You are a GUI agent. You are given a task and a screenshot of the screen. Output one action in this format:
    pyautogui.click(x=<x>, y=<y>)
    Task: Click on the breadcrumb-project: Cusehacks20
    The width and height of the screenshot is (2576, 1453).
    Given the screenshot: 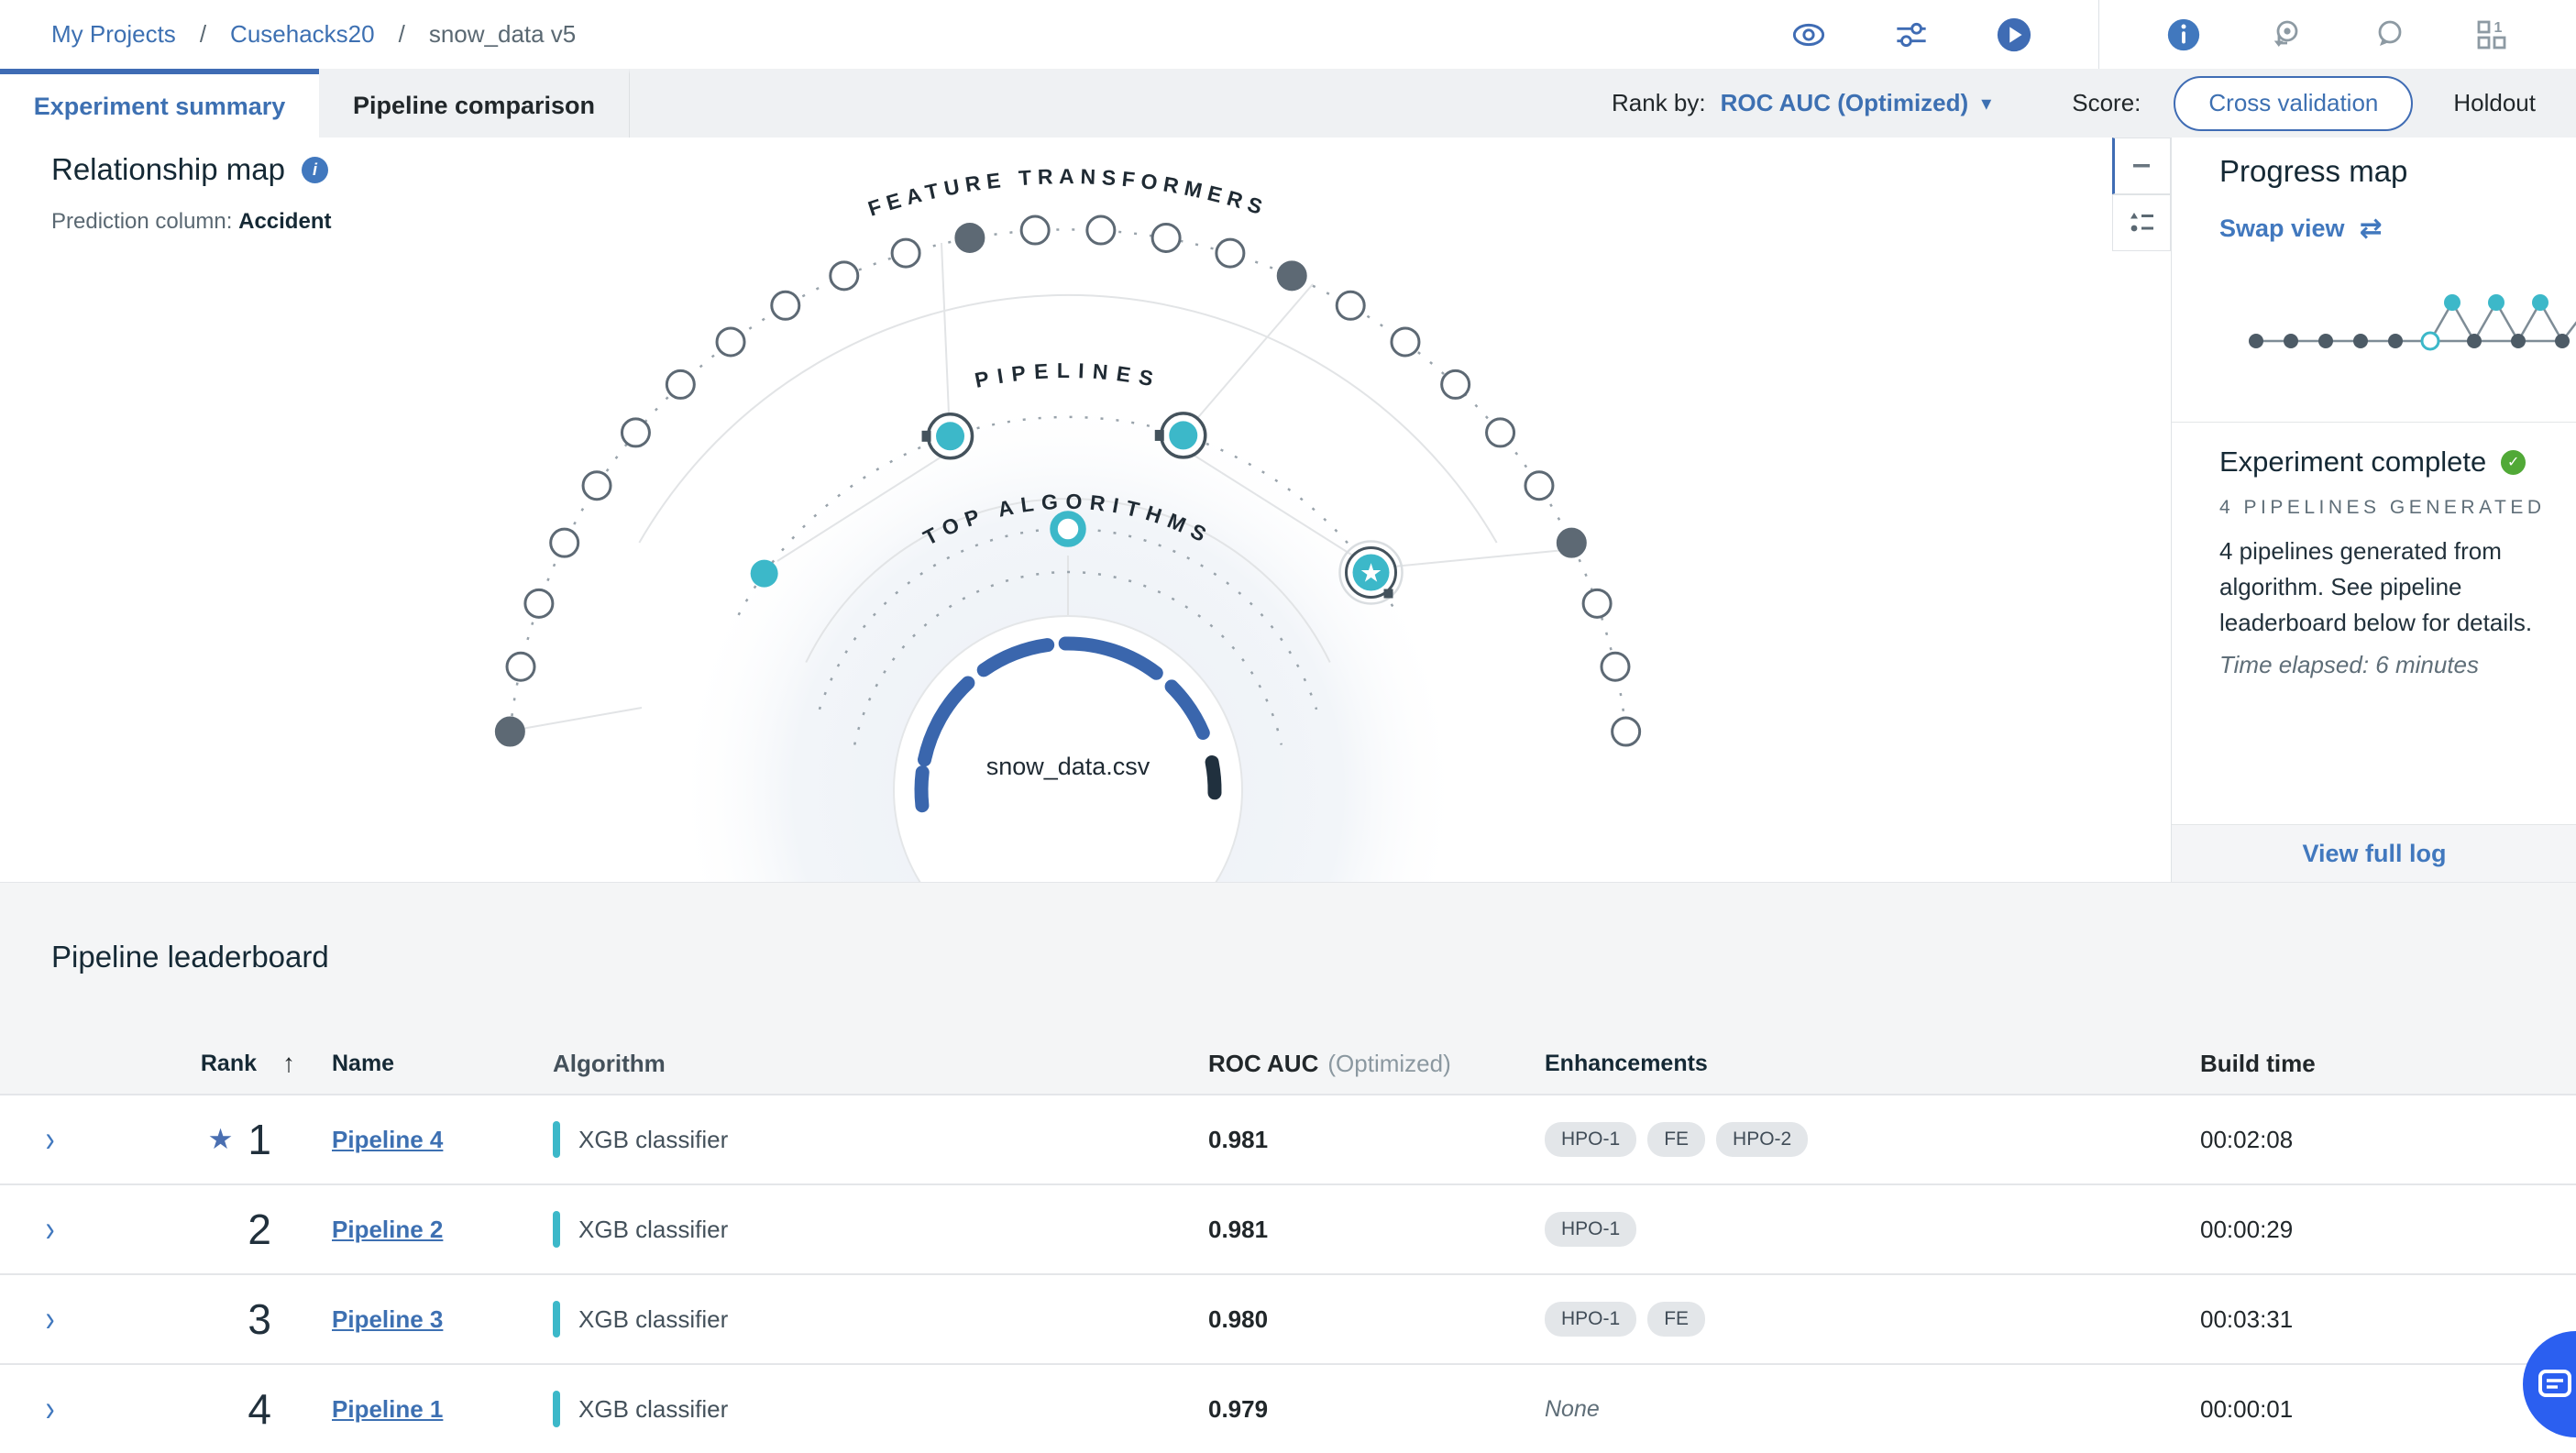 What is the action you would take?
    pyautogui.click(x=302, y=34)
    